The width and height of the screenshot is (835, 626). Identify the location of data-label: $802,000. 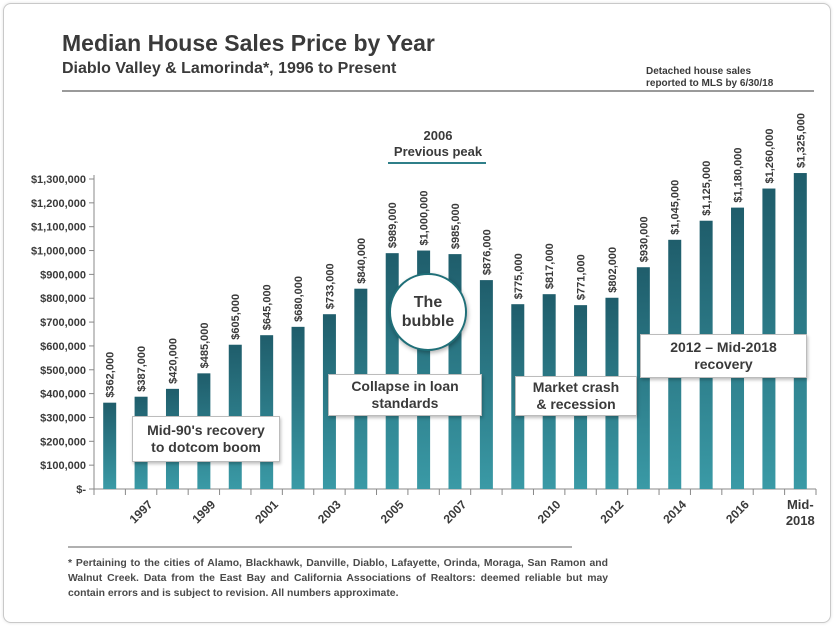
(613, 270).